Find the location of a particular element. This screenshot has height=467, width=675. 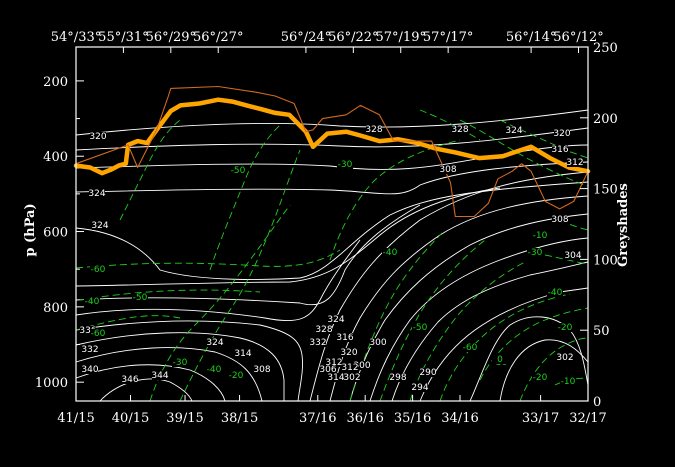

top-tick-label: 55°/31° is located at coordinates (123, 37).